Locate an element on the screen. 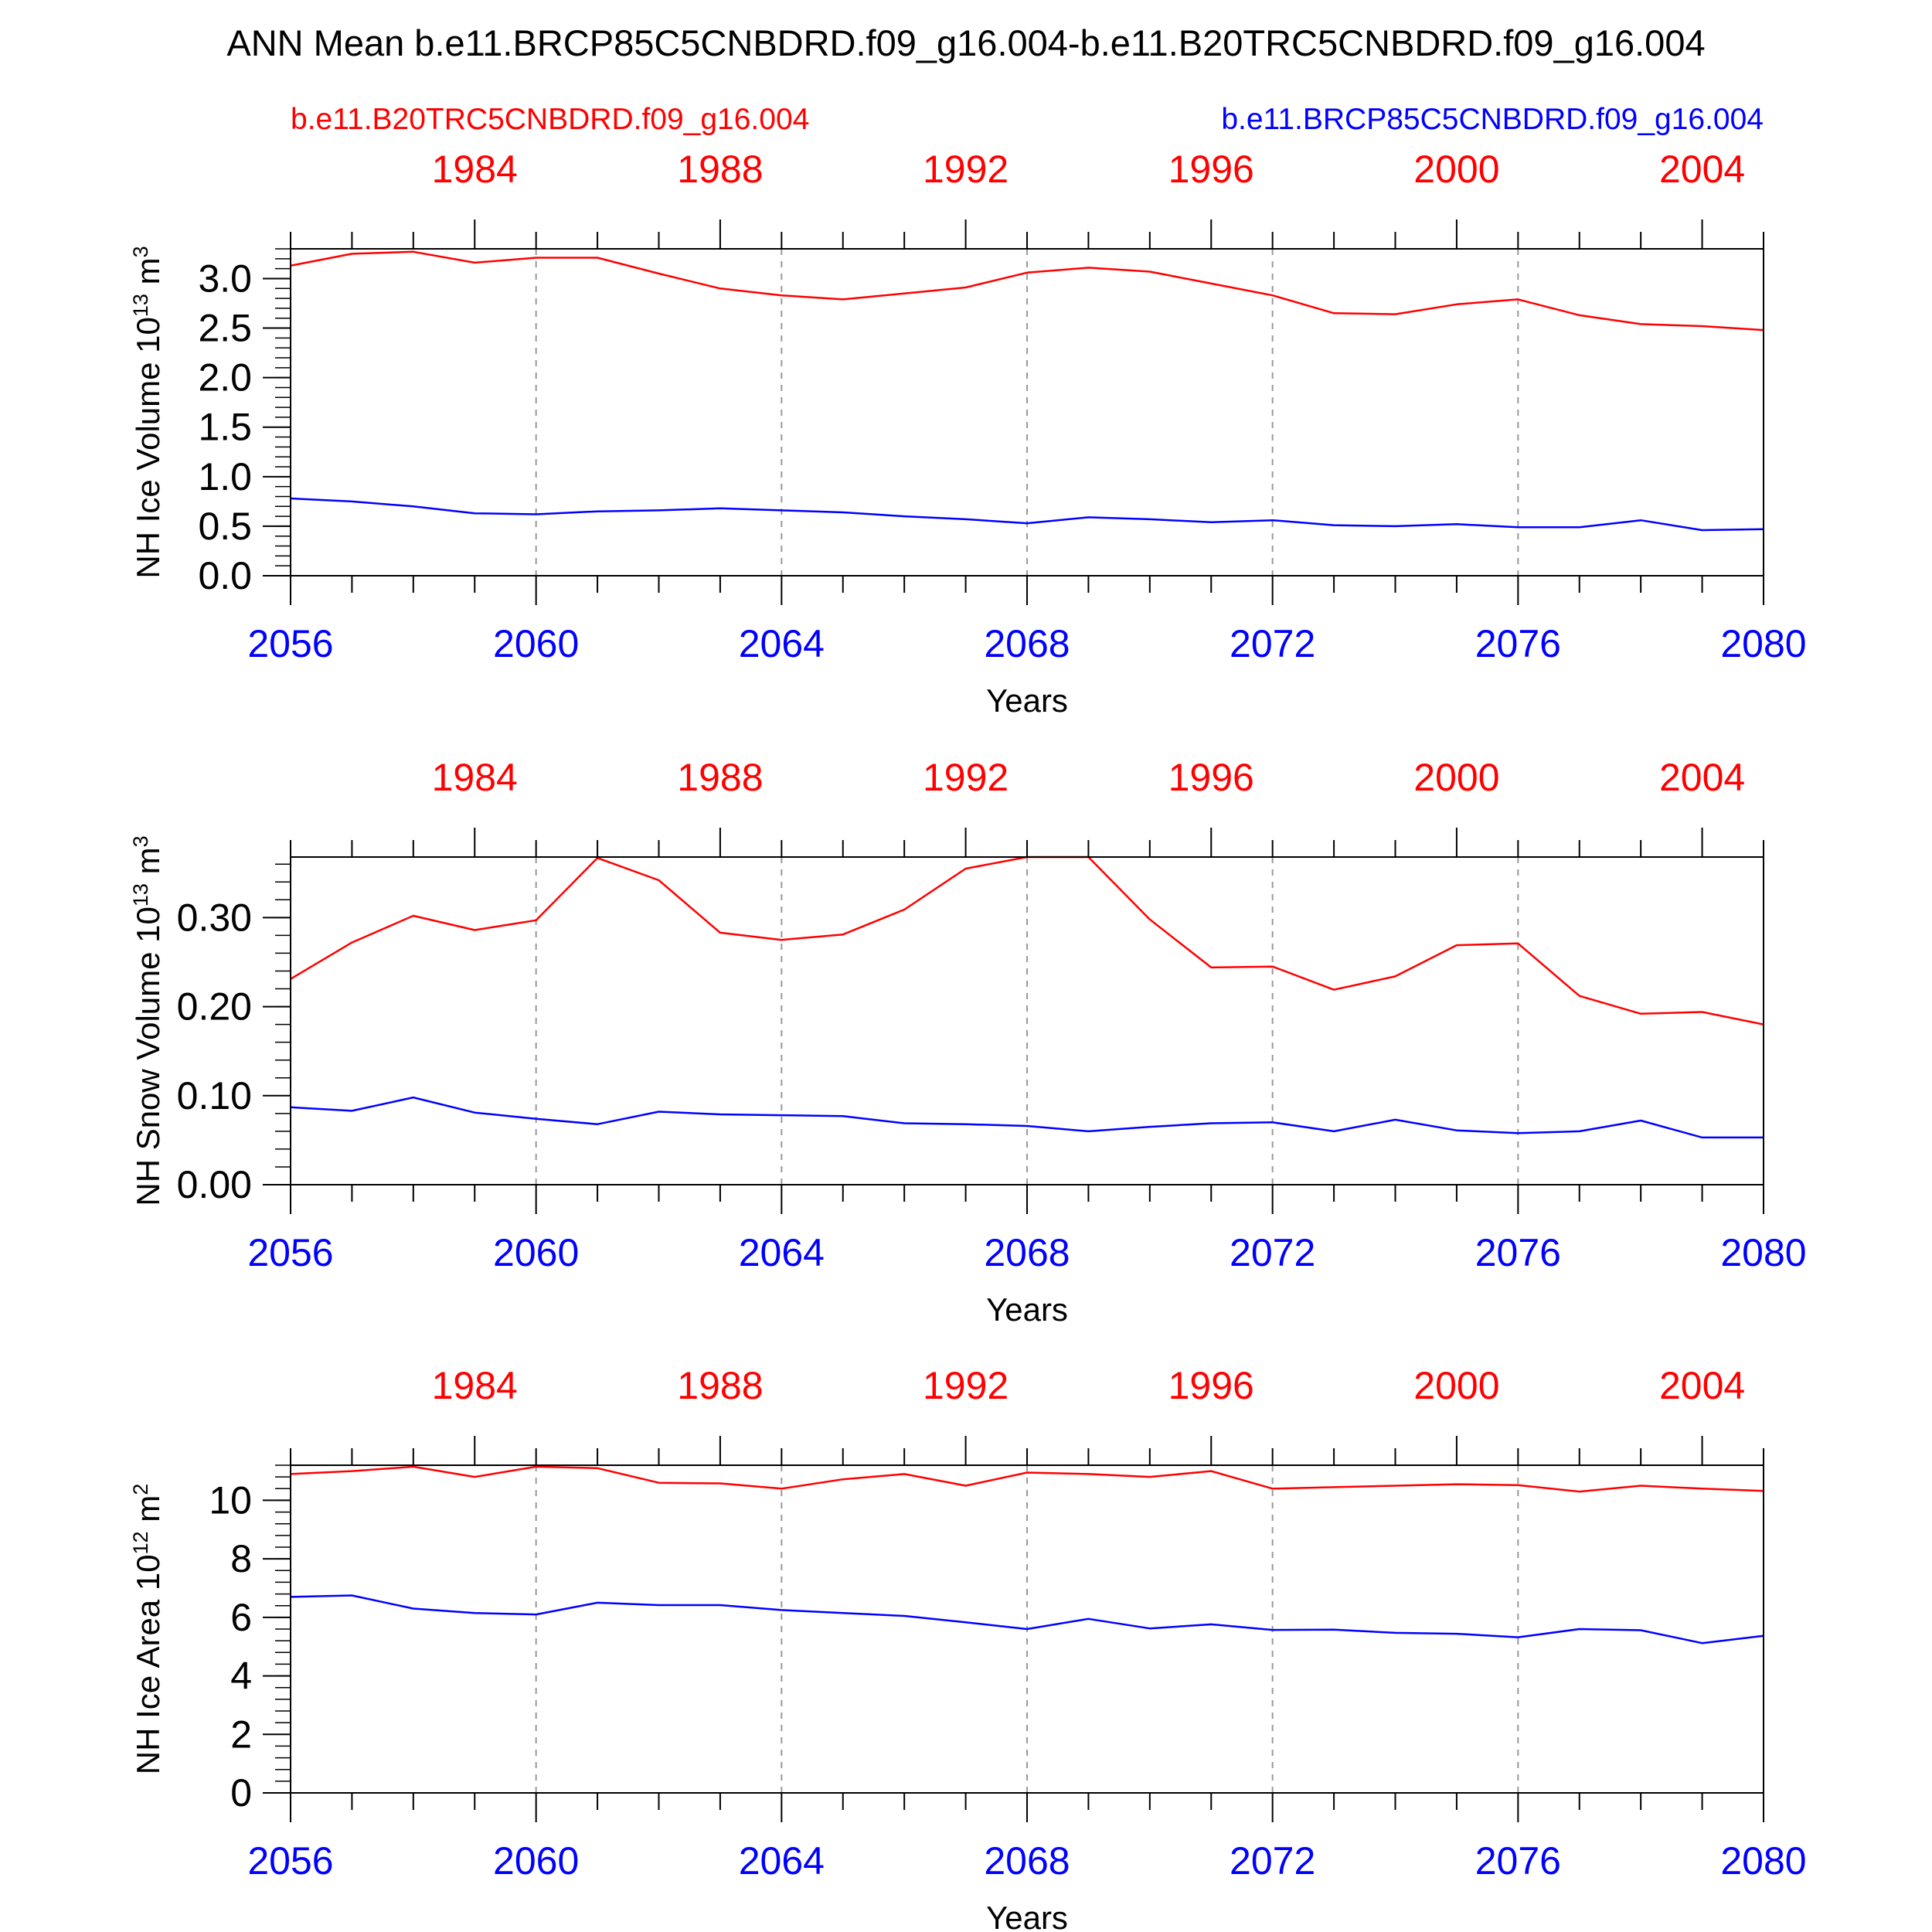 This screenshot has width=1932, height=1932. y-tick-label: 10 is located at coordinates (230, 1500).